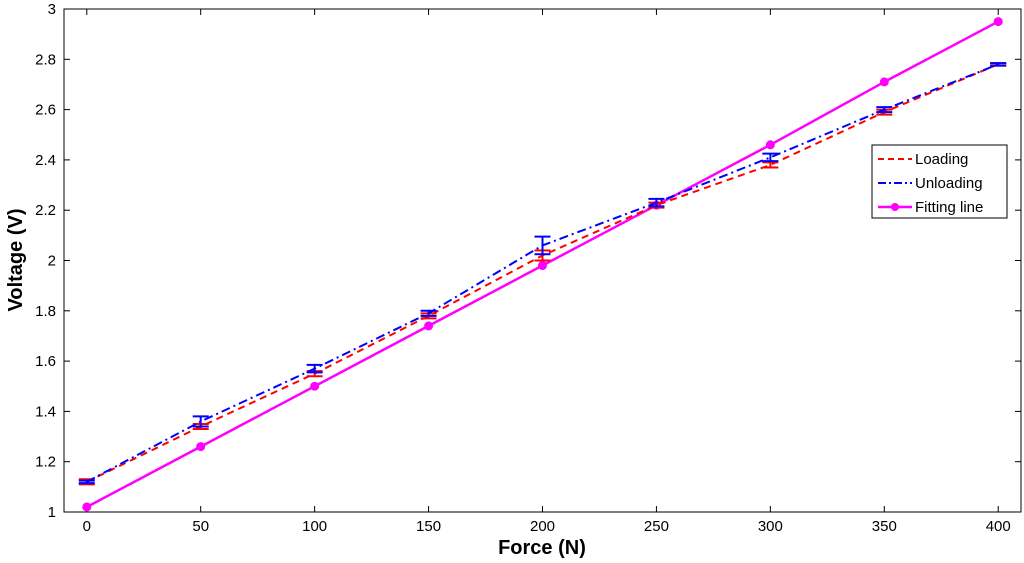 The width and height of the screenshot is (1024, 563). What do you see at coordinates (314, 526) in the screenshot?
I see `x-tick-label: 100` at bounding box center [314, 526].